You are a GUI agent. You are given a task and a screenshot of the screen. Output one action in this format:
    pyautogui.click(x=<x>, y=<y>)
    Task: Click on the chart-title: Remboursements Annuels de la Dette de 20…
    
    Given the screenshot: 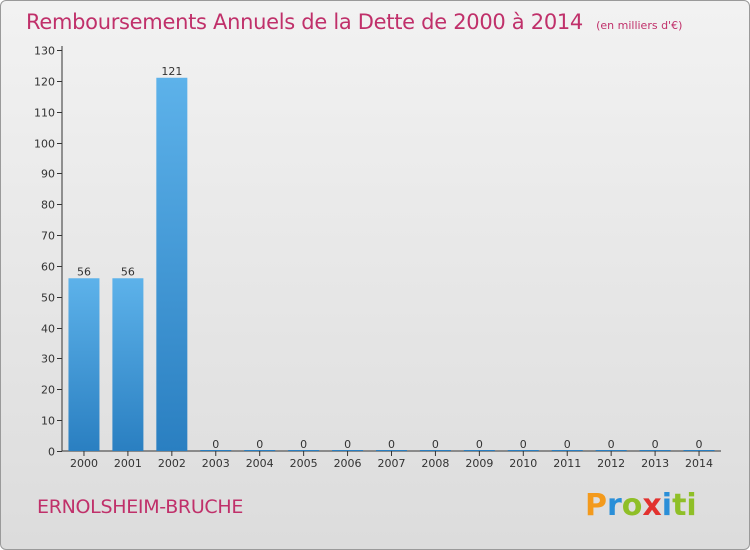 What is the action you would take?
    pyautogui.click(x=304, y=22)
    